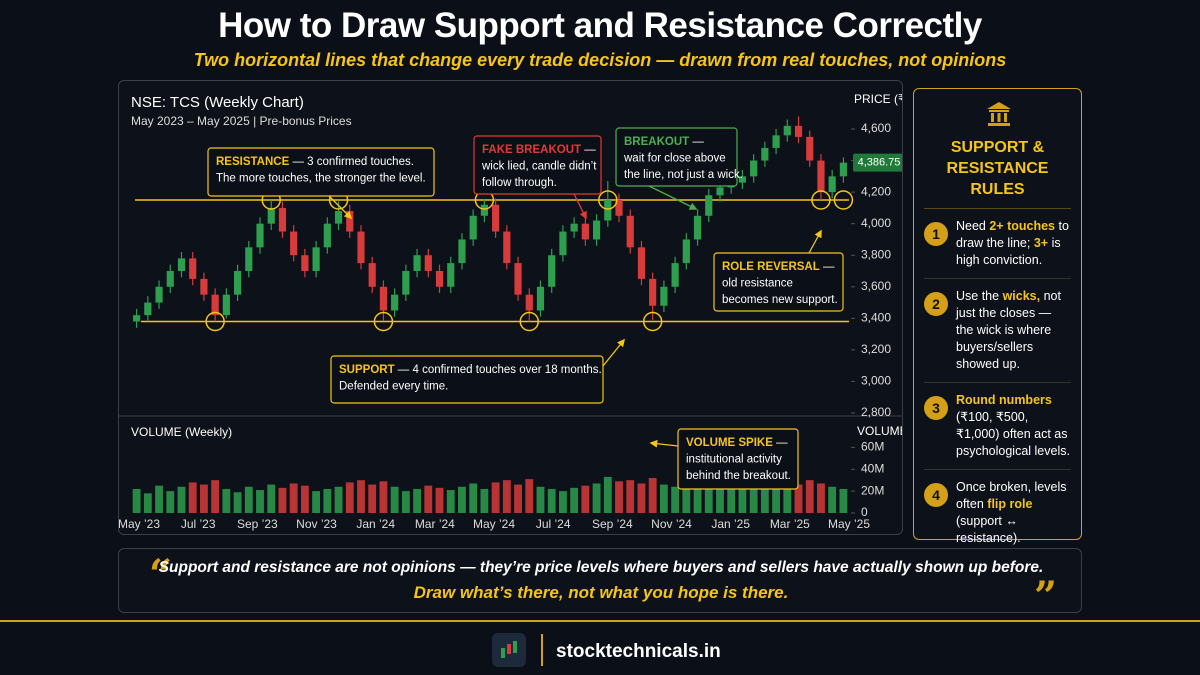 Image resolution: width=1200 pixels, height=675 pixels. I want to click on rule-part: Need, so click(973, 226).